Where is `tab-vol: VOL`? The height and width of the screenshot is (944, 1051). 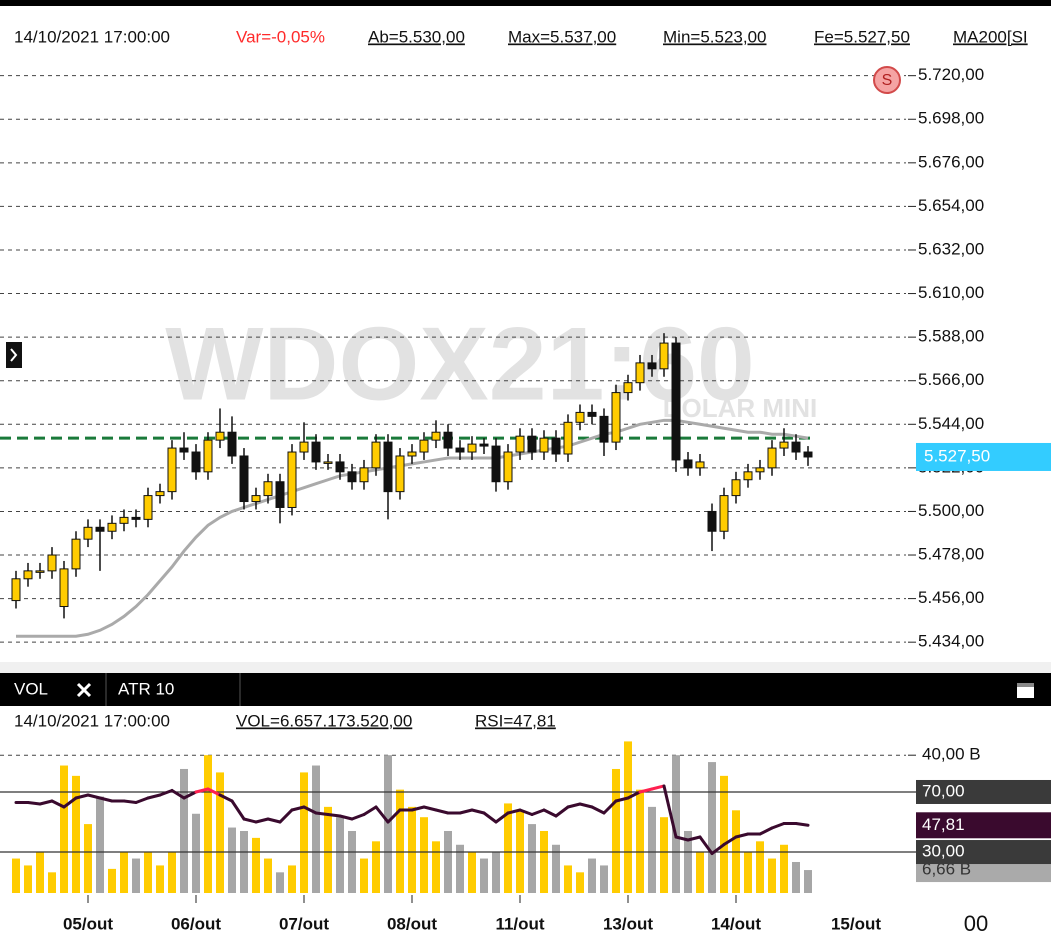 tab-vol: VOL is located at coordinates (31, 688).